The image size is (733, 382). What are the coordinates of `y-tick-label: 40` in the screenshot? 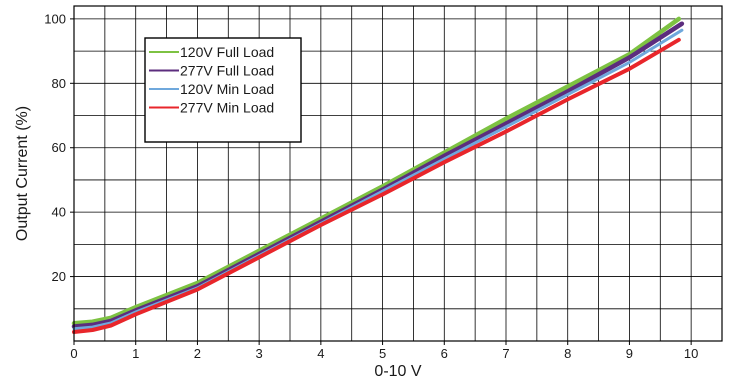 It's located at (59, 212).